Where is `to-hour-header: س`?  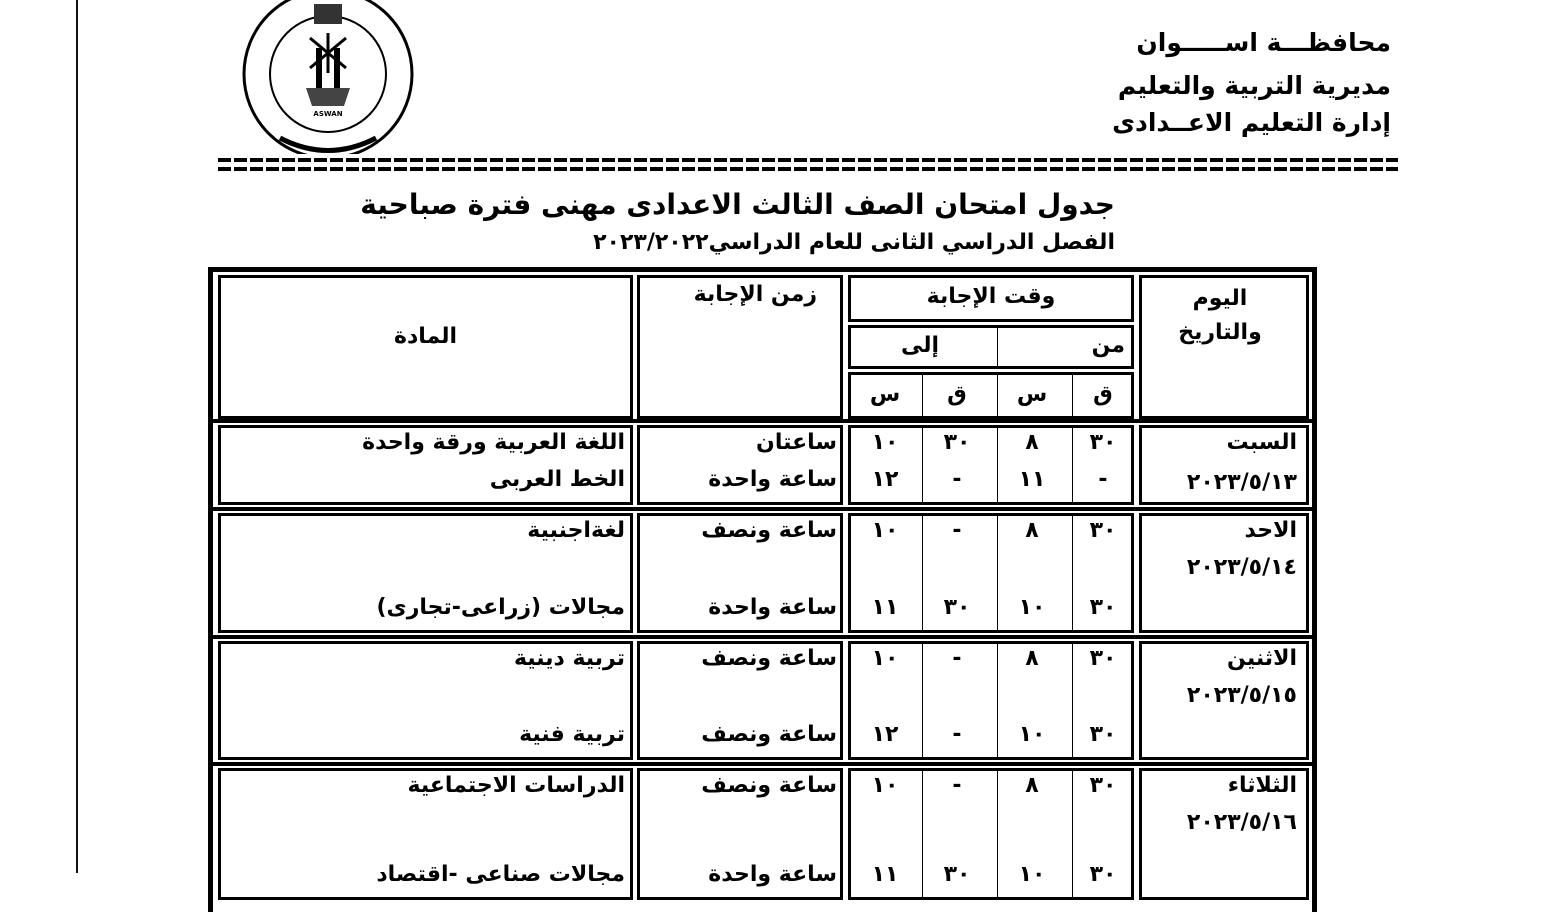 to-hour-header: س is located at coordinates (885, 394).